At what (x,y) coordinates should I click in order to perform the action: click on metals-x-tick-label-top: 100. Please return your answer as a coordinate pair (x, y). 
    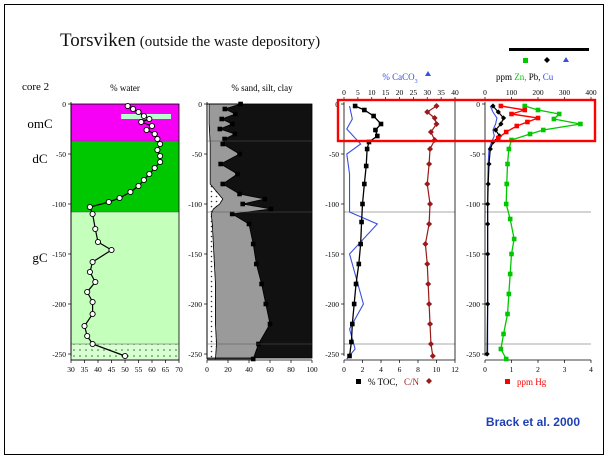
    Looking at the image, I should click on (512, 92).